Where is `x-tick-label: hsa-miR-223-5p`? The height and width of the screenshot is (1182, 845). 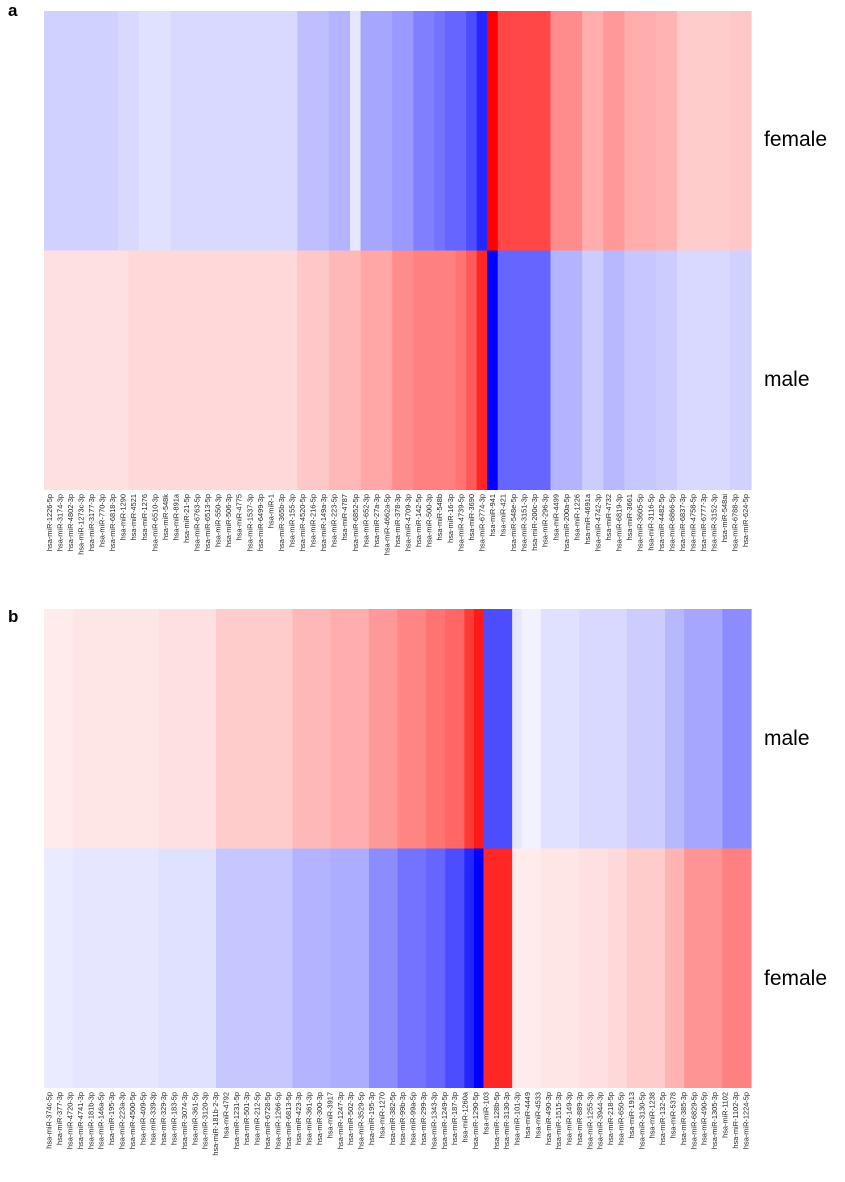 x-tick-label: hsa-miR-223-5p is located at coordinates (334, 520).